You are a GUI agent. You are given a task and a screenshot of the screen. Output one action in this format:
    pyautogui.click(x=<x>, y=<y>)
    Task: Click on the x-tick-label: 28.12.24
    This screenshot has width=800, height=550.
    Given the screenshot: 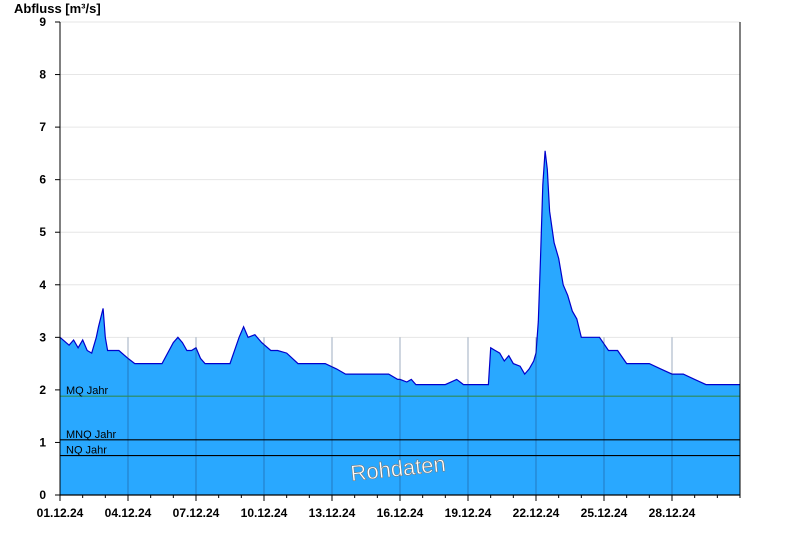 What is the action you would take?
    pyautogui.click(x=672, y=513)
    